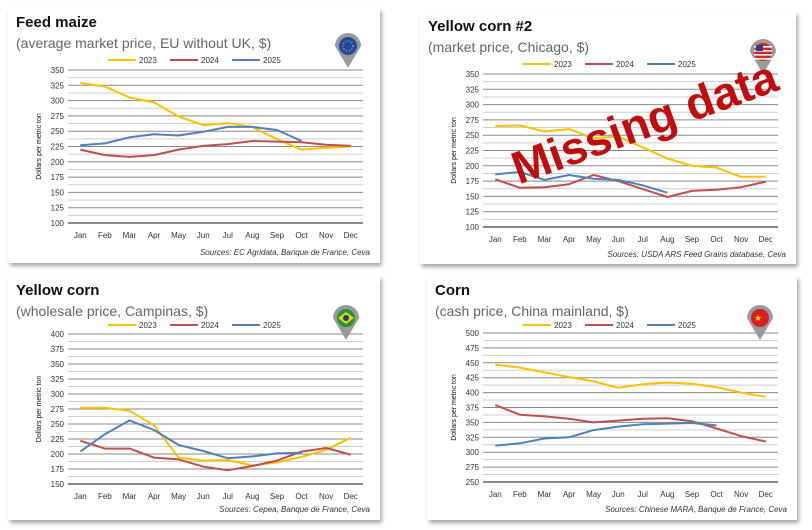  Describe the element at coordinates (473, 348) in the screenshot. I see `y-tick-label: 475` at that location.